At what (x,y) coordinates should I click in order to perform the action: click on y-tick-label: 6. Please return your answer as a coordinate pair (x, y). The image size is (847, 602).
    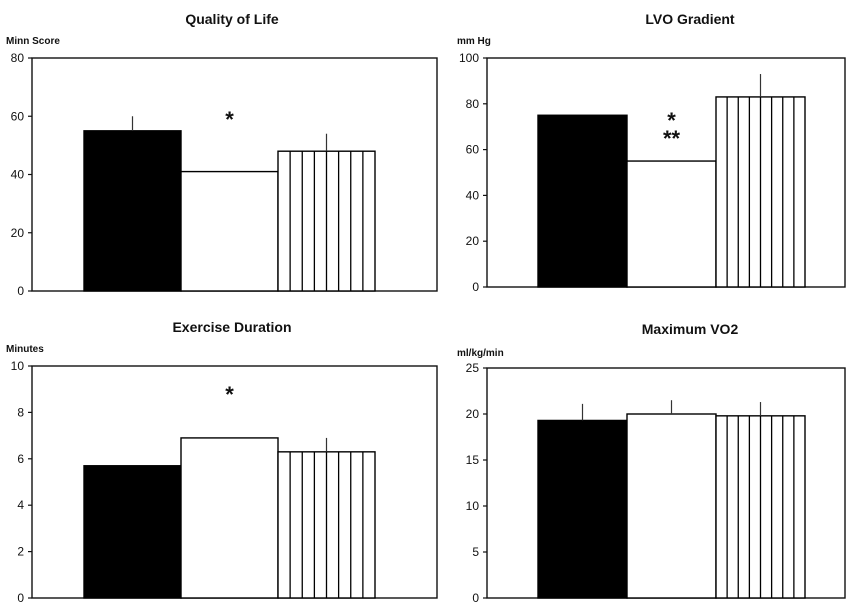
    Looking at the image, I should click on (20, 459).